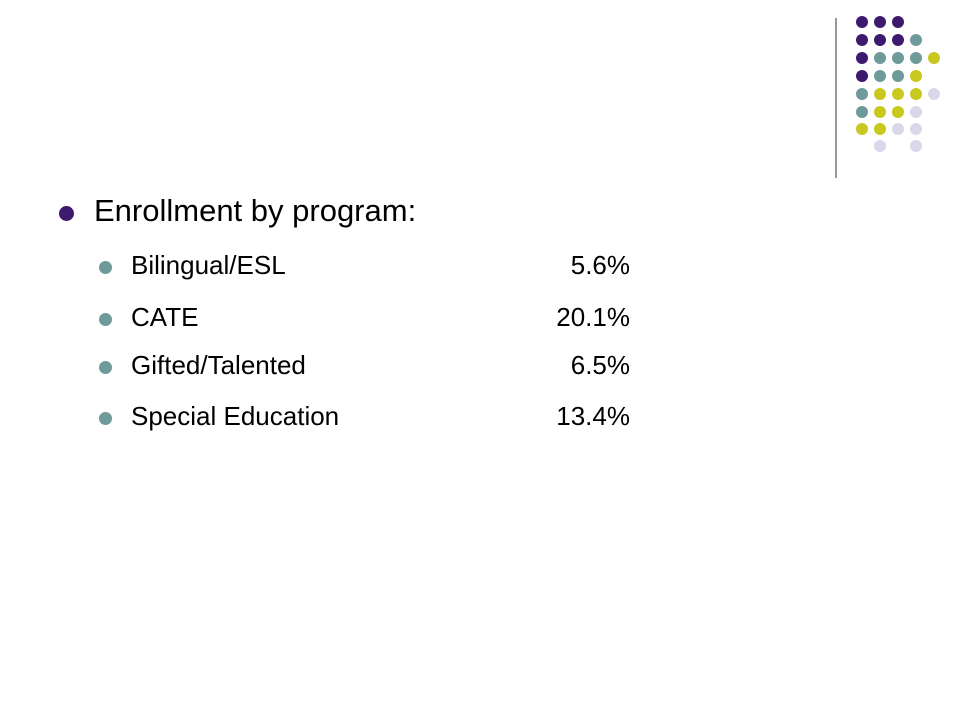 Image resolution: width=960 pixels, height=720 pixels. What do you see at coordinates (218, 365) in the screenshot?
I see `item-label: Gifted/Talented` at bounding box center [218, 365].